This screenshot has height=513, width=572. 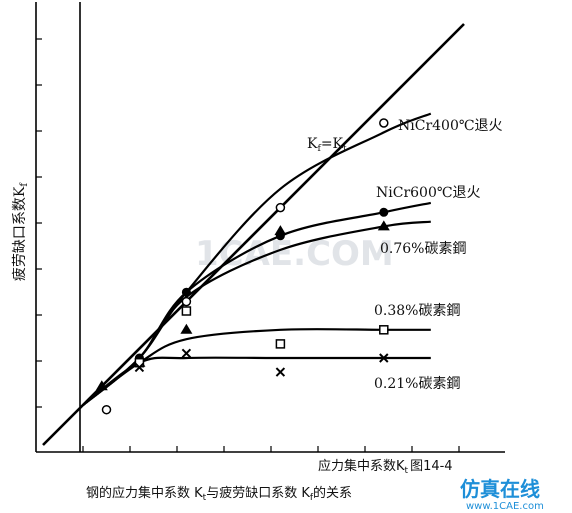 What do you see at coordinates (428, 193) in the screenshot?
I see `series-label-nicr600: NiCr600℃退火` at bounding box center [428, 193].